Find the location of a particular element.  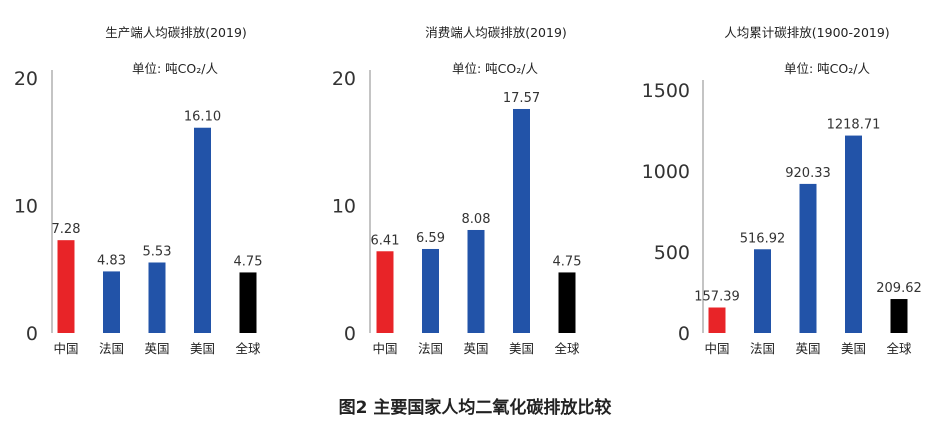

chart-1-data-label: 4.83 is located at coordinates (111, 260).